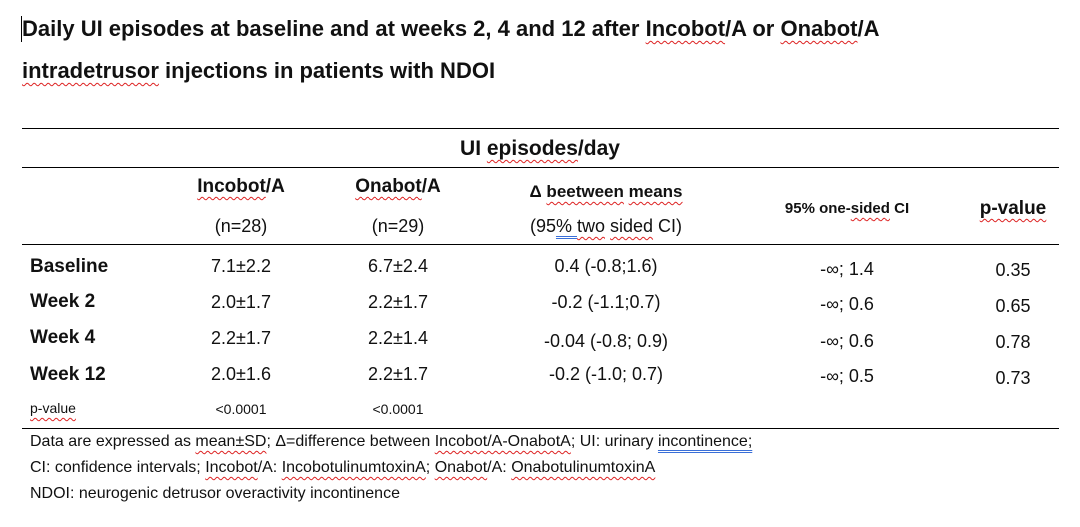 The image size is (1080, 527). I want to click on table-bottom-rule, so click(540, 428).